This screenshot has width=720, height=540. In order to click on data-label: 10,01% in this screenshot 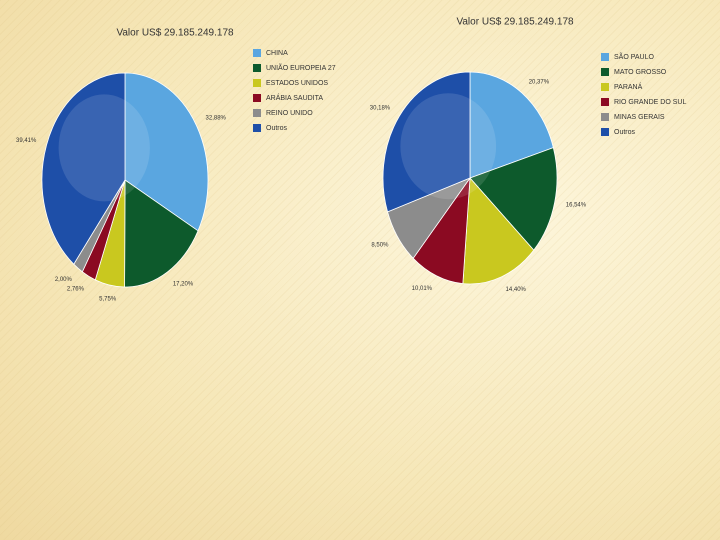, I will do `click(422, 289)`.